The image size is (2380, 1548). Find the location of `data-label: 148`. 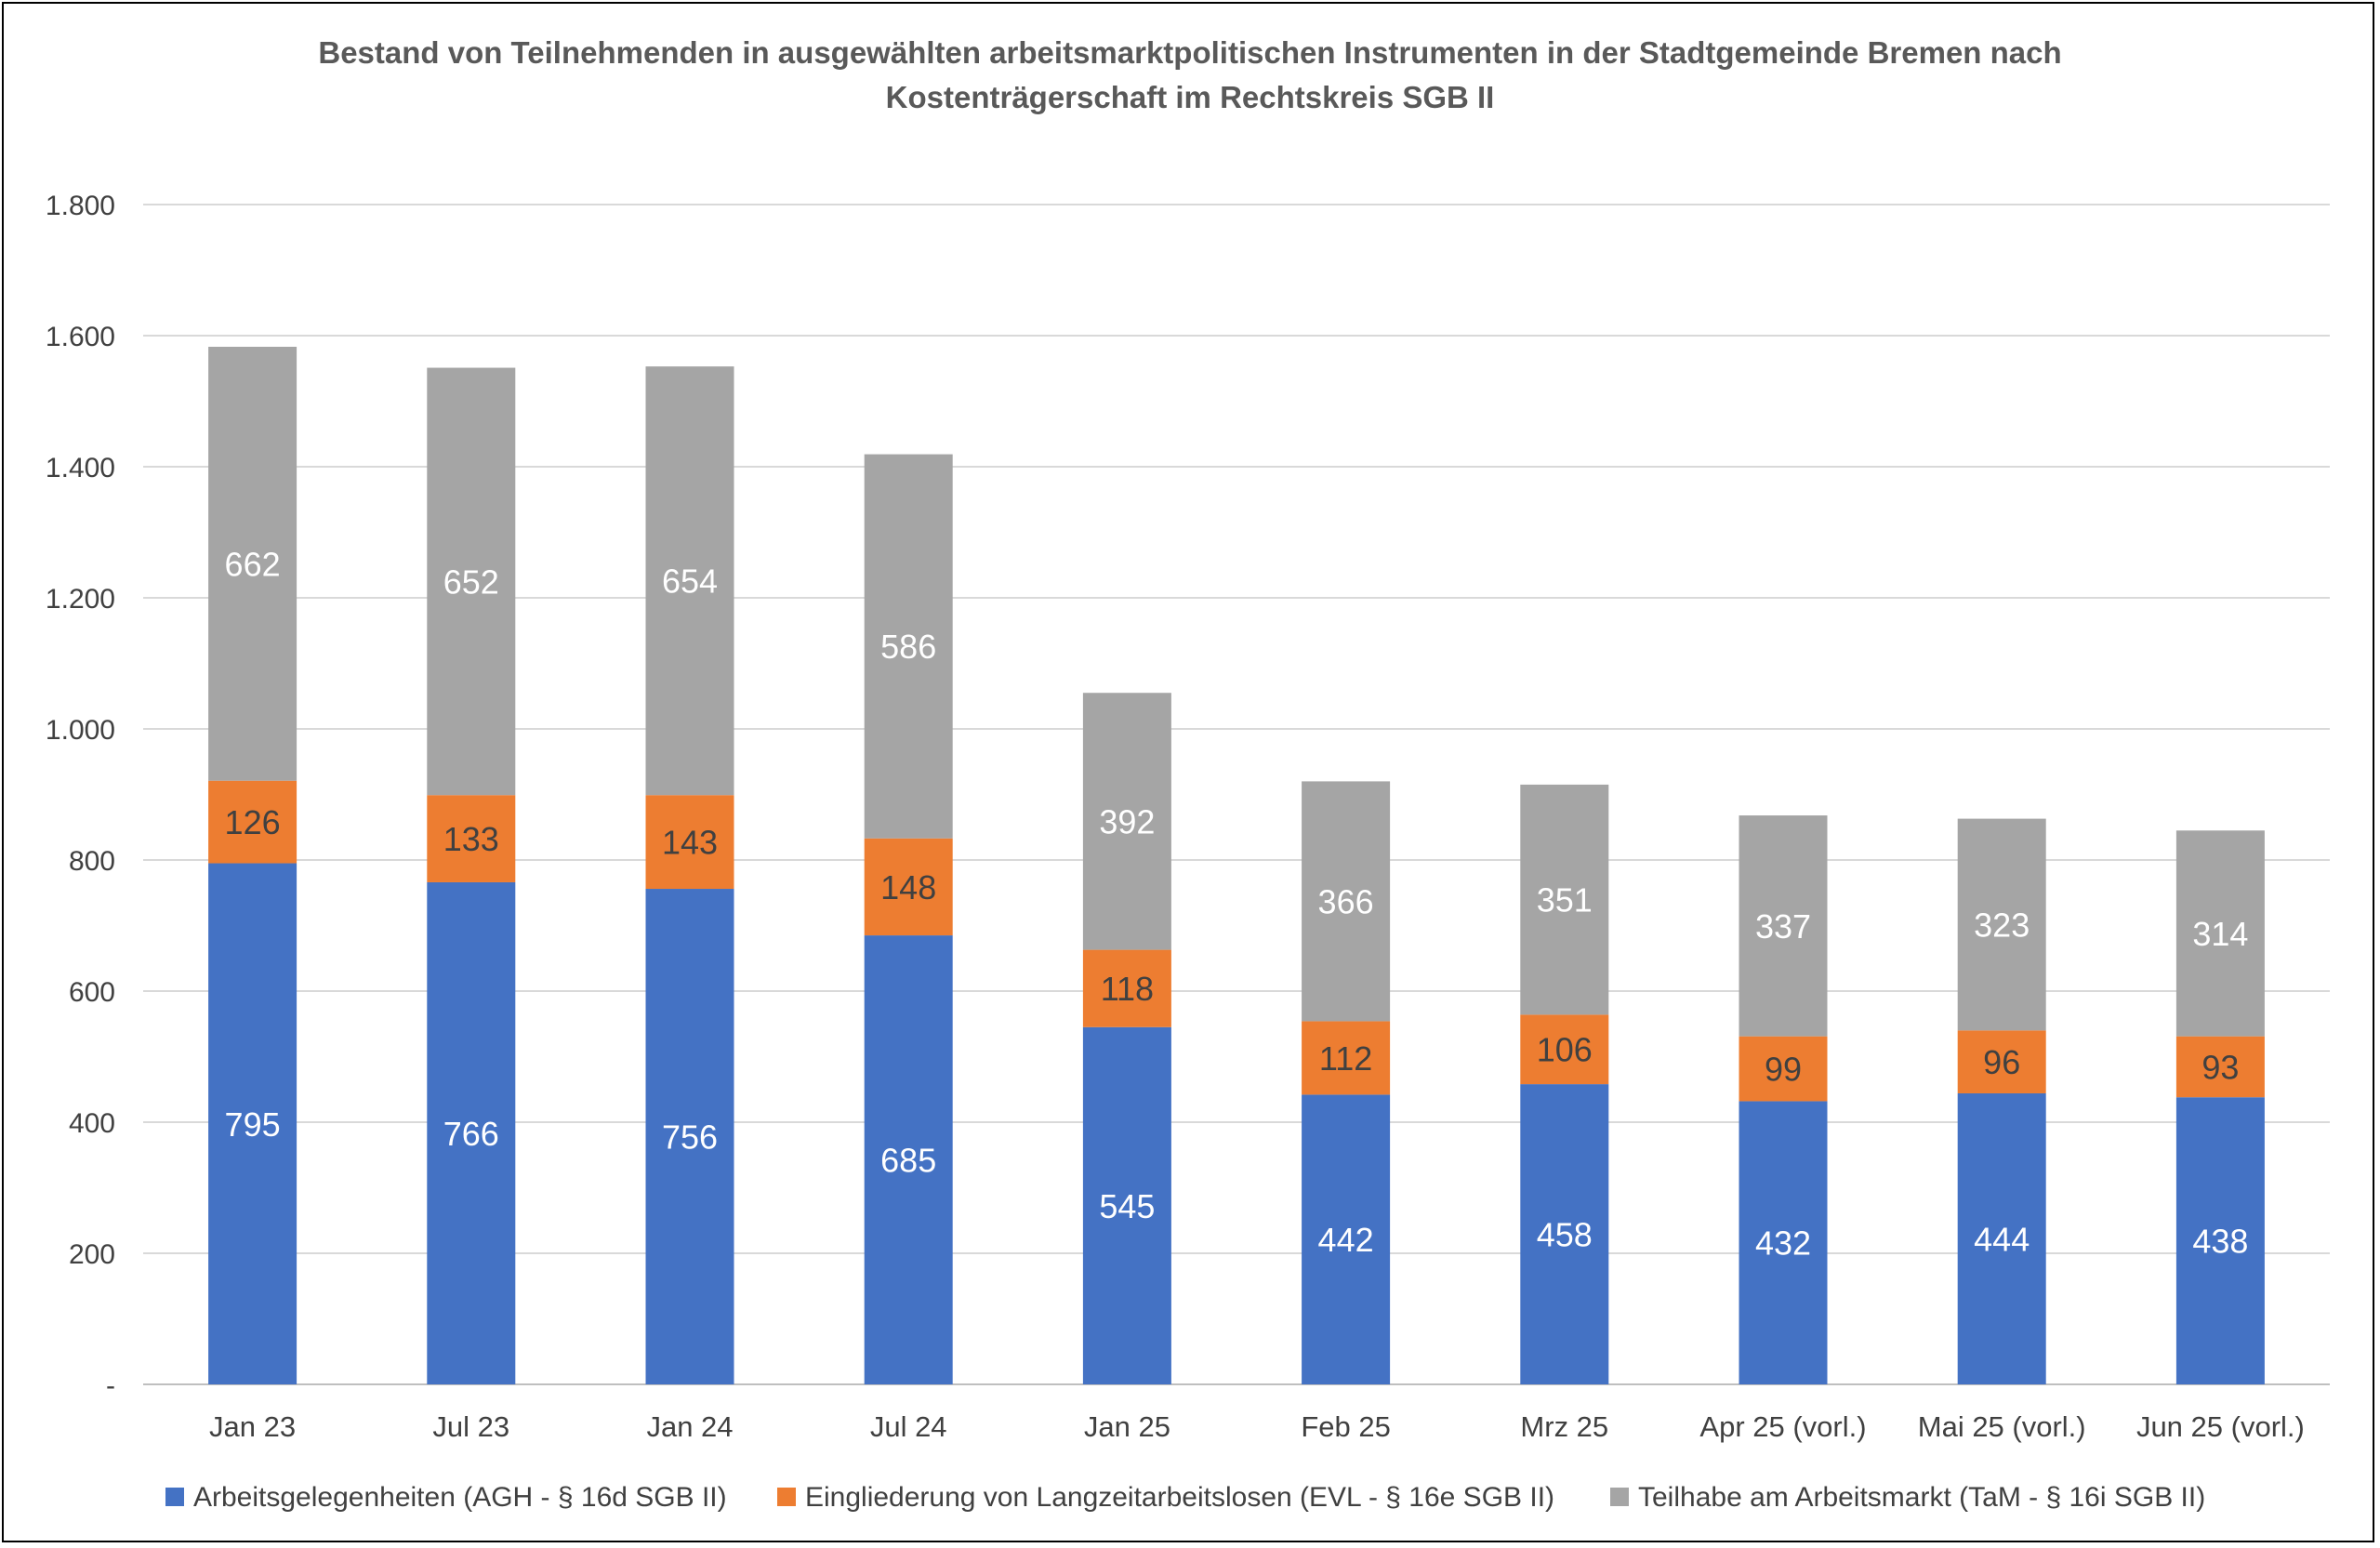

data-label: 148 is located at coordinates (908, 887).